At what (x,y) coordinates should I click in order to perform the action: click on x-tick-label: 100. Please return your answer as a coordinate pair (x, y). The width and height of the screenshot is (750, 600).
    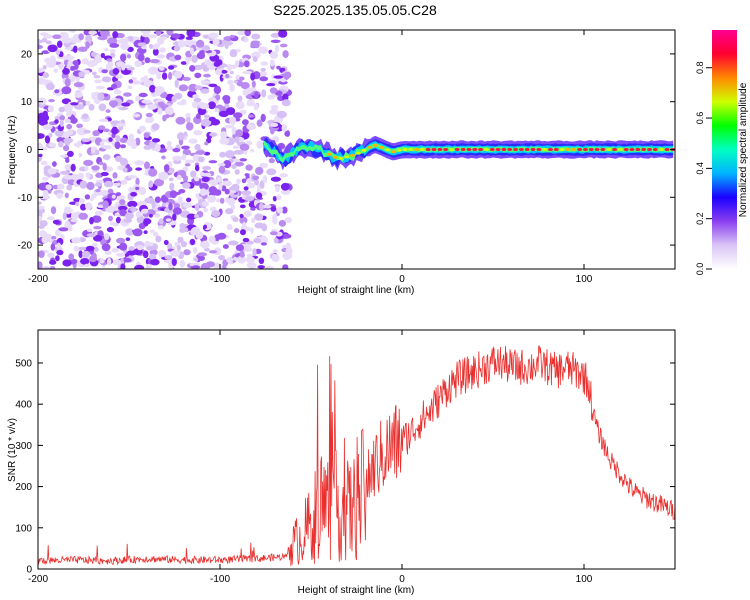
    Looking at the image, I should click on (584, 279).